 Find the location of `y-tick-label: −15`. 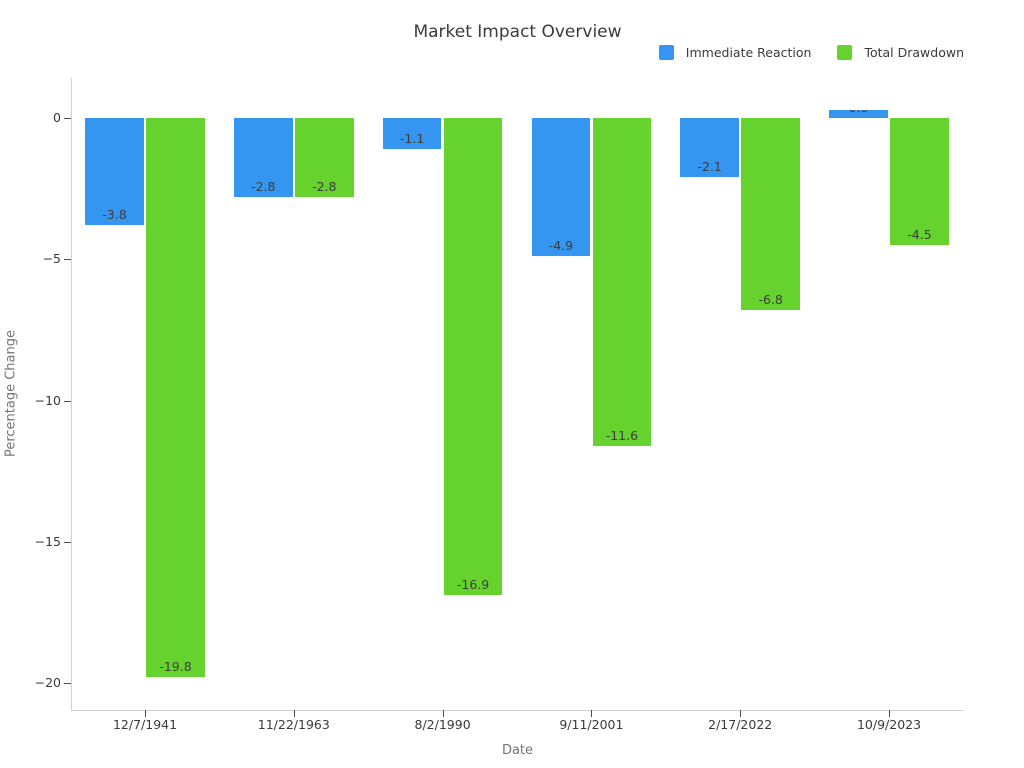

y-tick-label: −15 is located at coordinates (47, 541).